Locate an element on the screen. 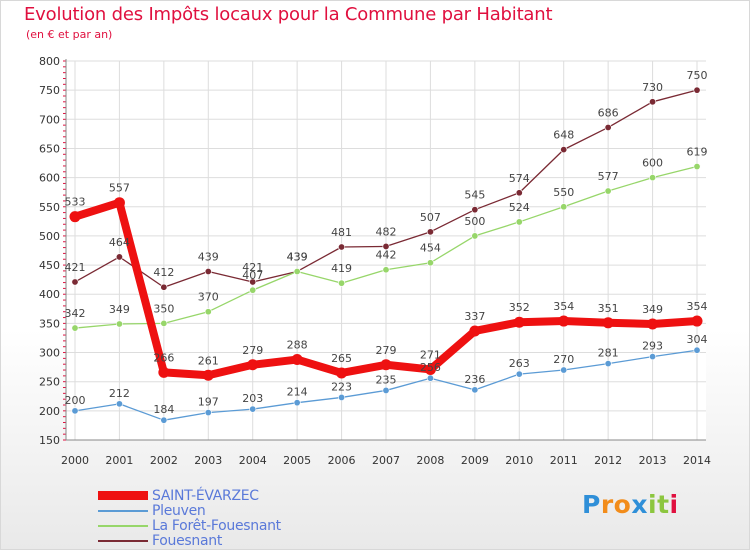  data-label: 533 is located at coordinates (75, 202).